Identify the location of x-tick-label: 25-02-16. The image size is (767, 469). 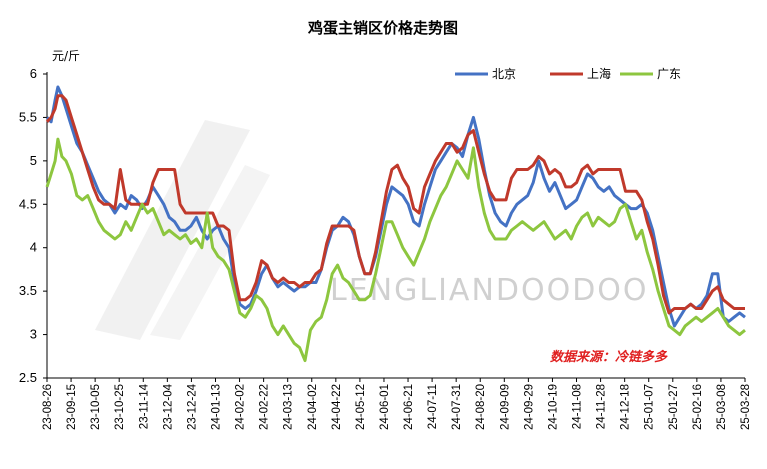
(698, 407).